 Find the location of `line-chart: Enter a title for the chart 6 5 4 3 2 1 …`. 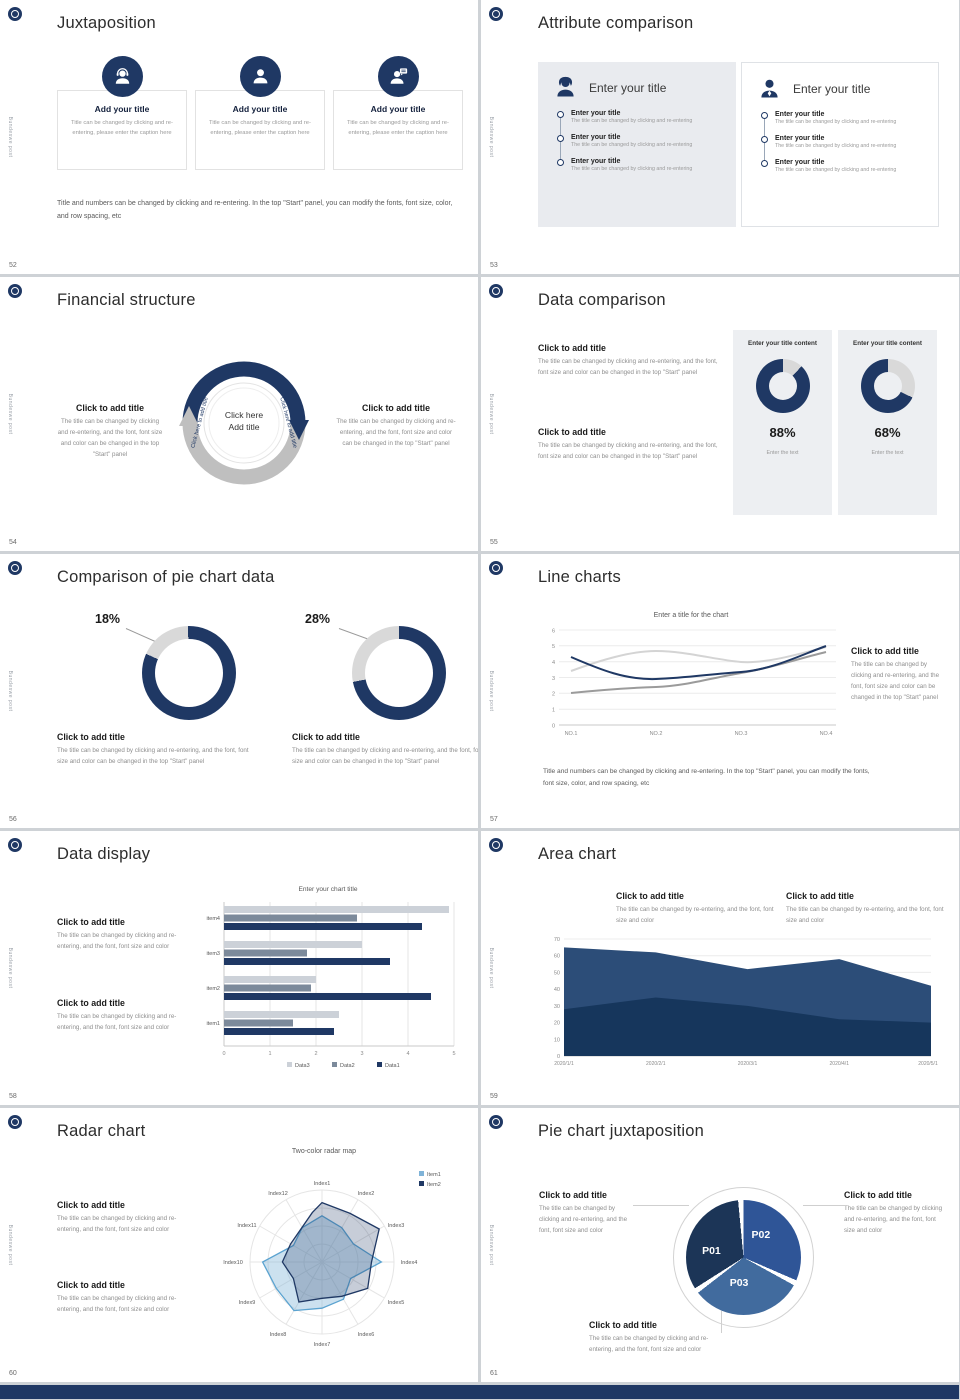

line-chart: Enter a title for the chart 6 5 4 3 2 1 … is located at coordinates (691, 678).